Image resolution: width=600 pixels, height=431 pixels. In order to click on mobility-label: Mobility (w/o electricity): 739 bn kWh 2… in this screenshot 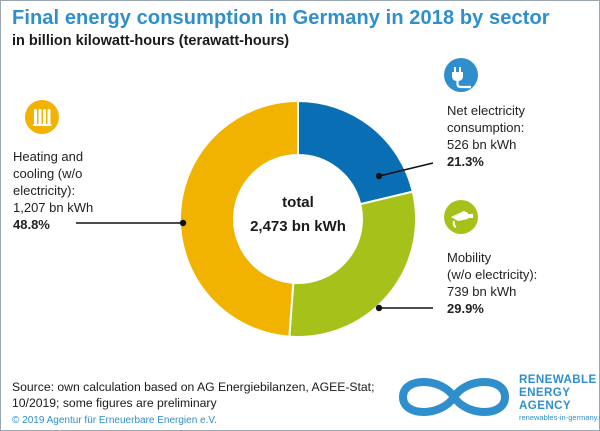, I will do `click(492, 283)`.